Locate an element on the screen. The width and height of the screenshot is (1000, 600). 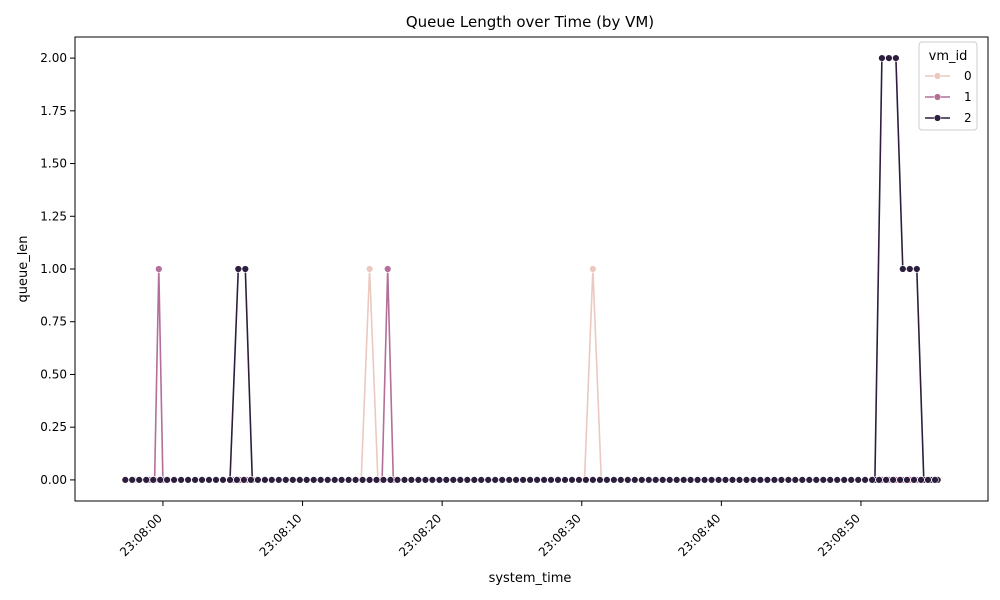
x-tick-label: 23:08:30 is located at coordinates (560, 535).